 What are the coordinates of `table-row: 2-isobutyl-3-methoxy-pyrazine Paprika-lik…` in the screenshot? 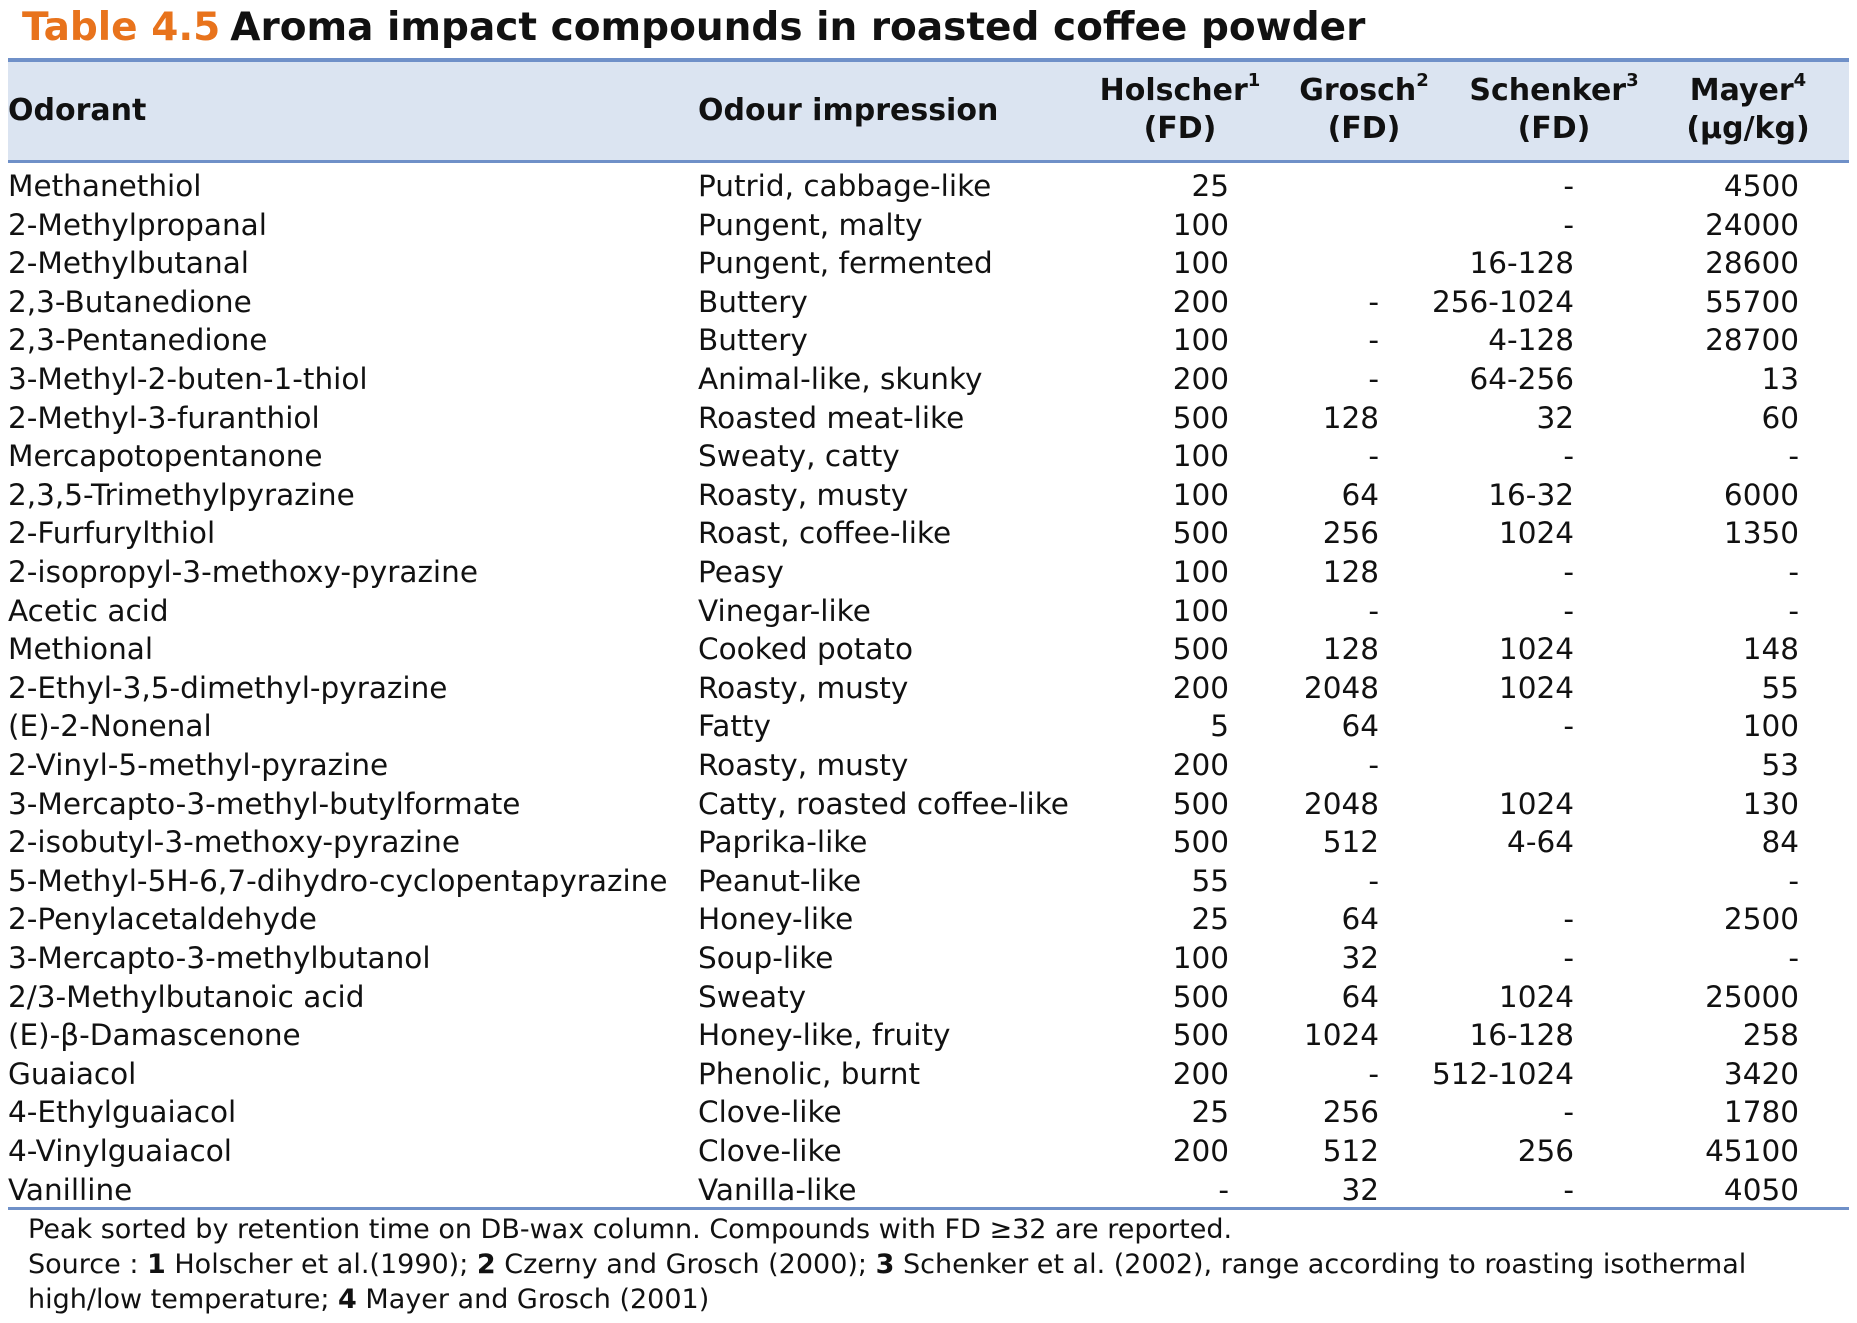 It's located at (928, 842).